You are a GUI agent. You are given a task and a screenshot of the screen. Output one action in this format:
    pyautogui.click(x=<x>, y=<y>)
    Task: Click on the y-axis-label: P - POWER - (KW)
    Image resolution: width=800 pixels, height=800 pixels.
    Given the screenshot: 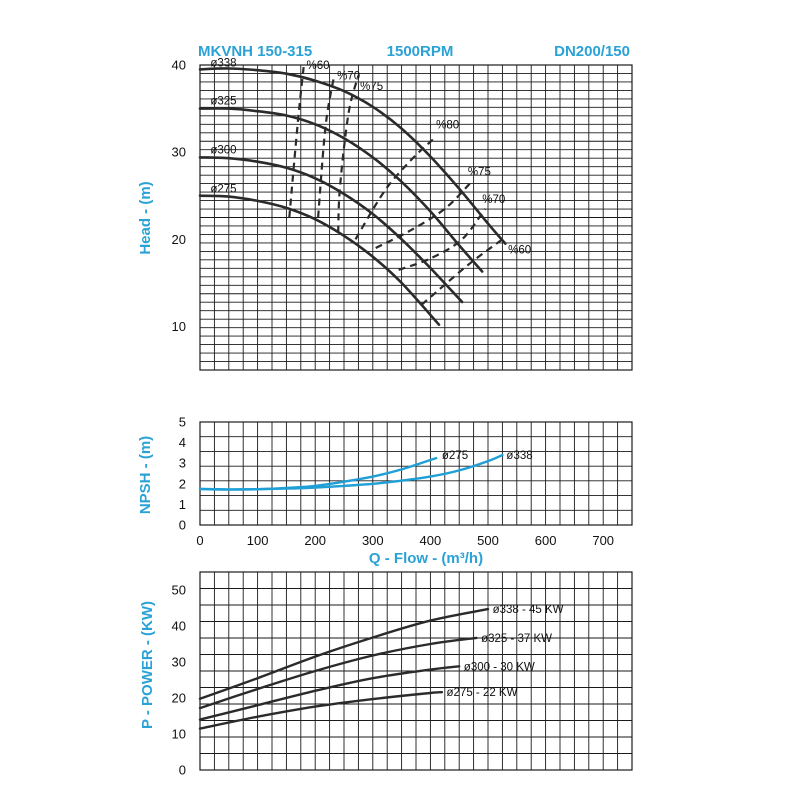 What is the action you would take?
    pyautogui.click(x=147, y=665)
    